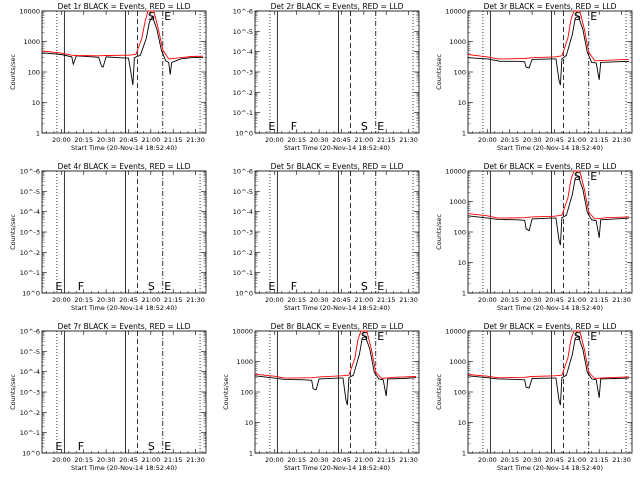 This screenshot has height=480, width=640. What do you see at coordinates (124, 6) in the screenshot?
I see `panel-title: Det 1r BLACK = Events, RED = LLD` at bounding box center [124, 6].